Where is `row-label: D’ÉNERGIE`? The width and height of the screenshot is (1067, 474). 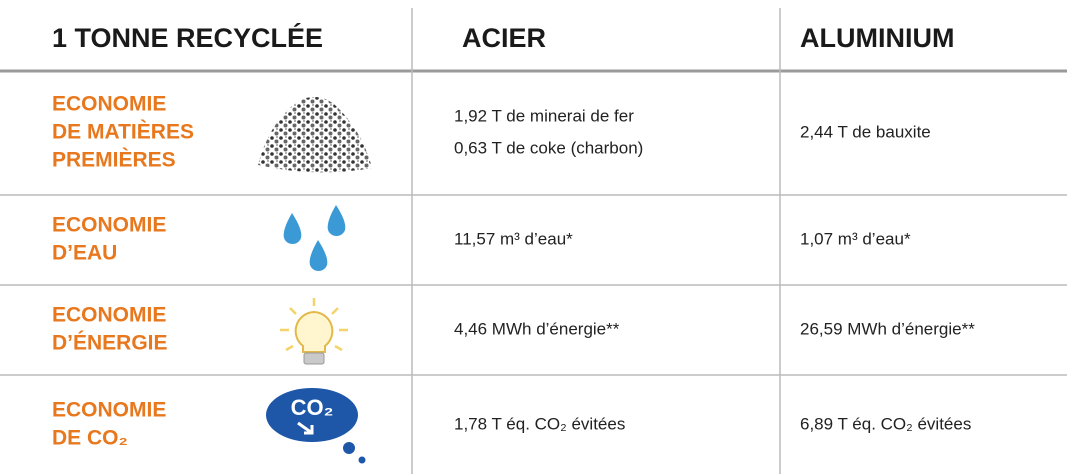 row-label: D’ÉNERGIE is located at coordinates (110, 343).